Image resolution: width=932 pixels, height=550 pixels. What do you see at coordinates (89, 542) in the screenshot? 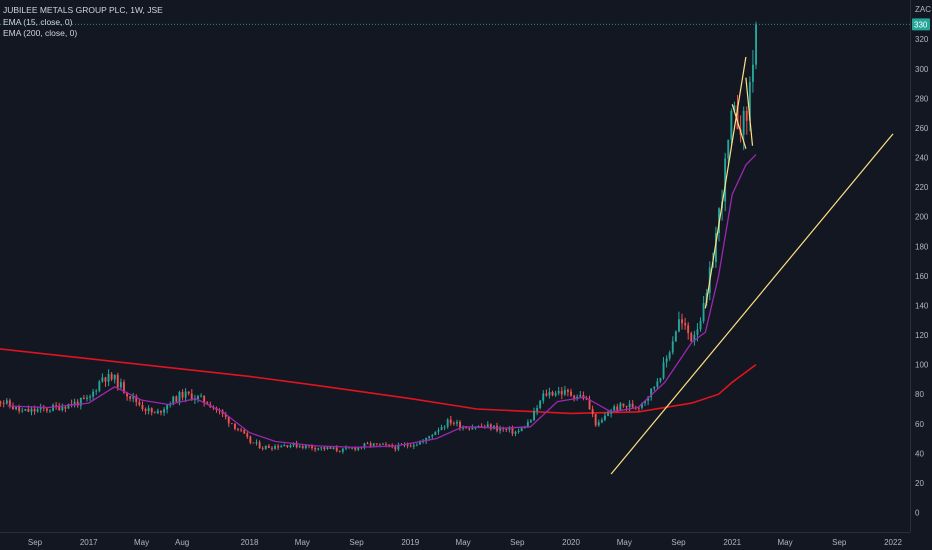
I see `x-tick-label: 2017` at bounding box center [89, 542].